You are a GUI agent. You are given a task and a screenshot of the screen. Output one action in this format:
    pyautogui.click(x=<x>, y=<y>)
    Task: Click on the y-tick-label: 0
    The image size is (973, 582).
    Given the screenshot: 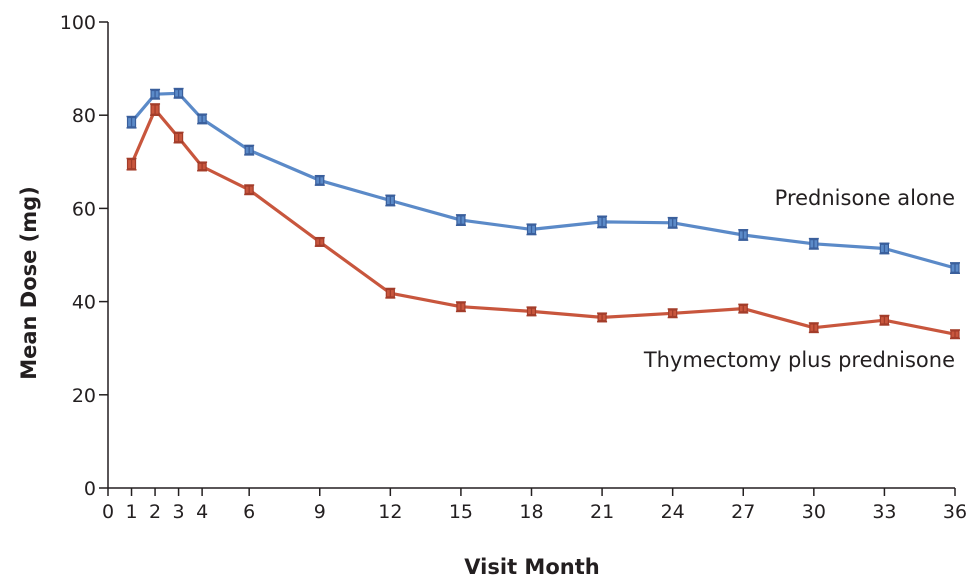 What is the action you would take?
    pyautogui.click(x=90, y=489)
    